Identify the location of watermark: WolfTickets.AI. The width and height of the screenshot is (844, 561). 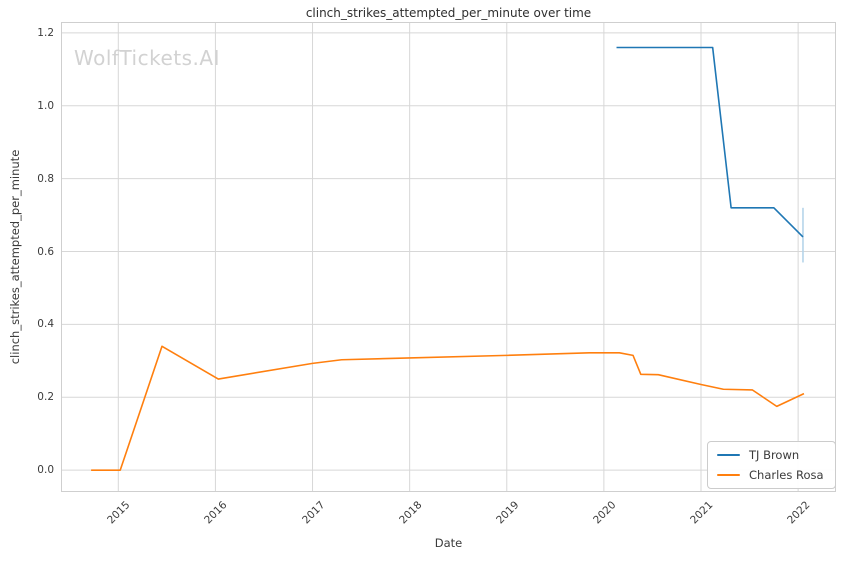
(147, 58).